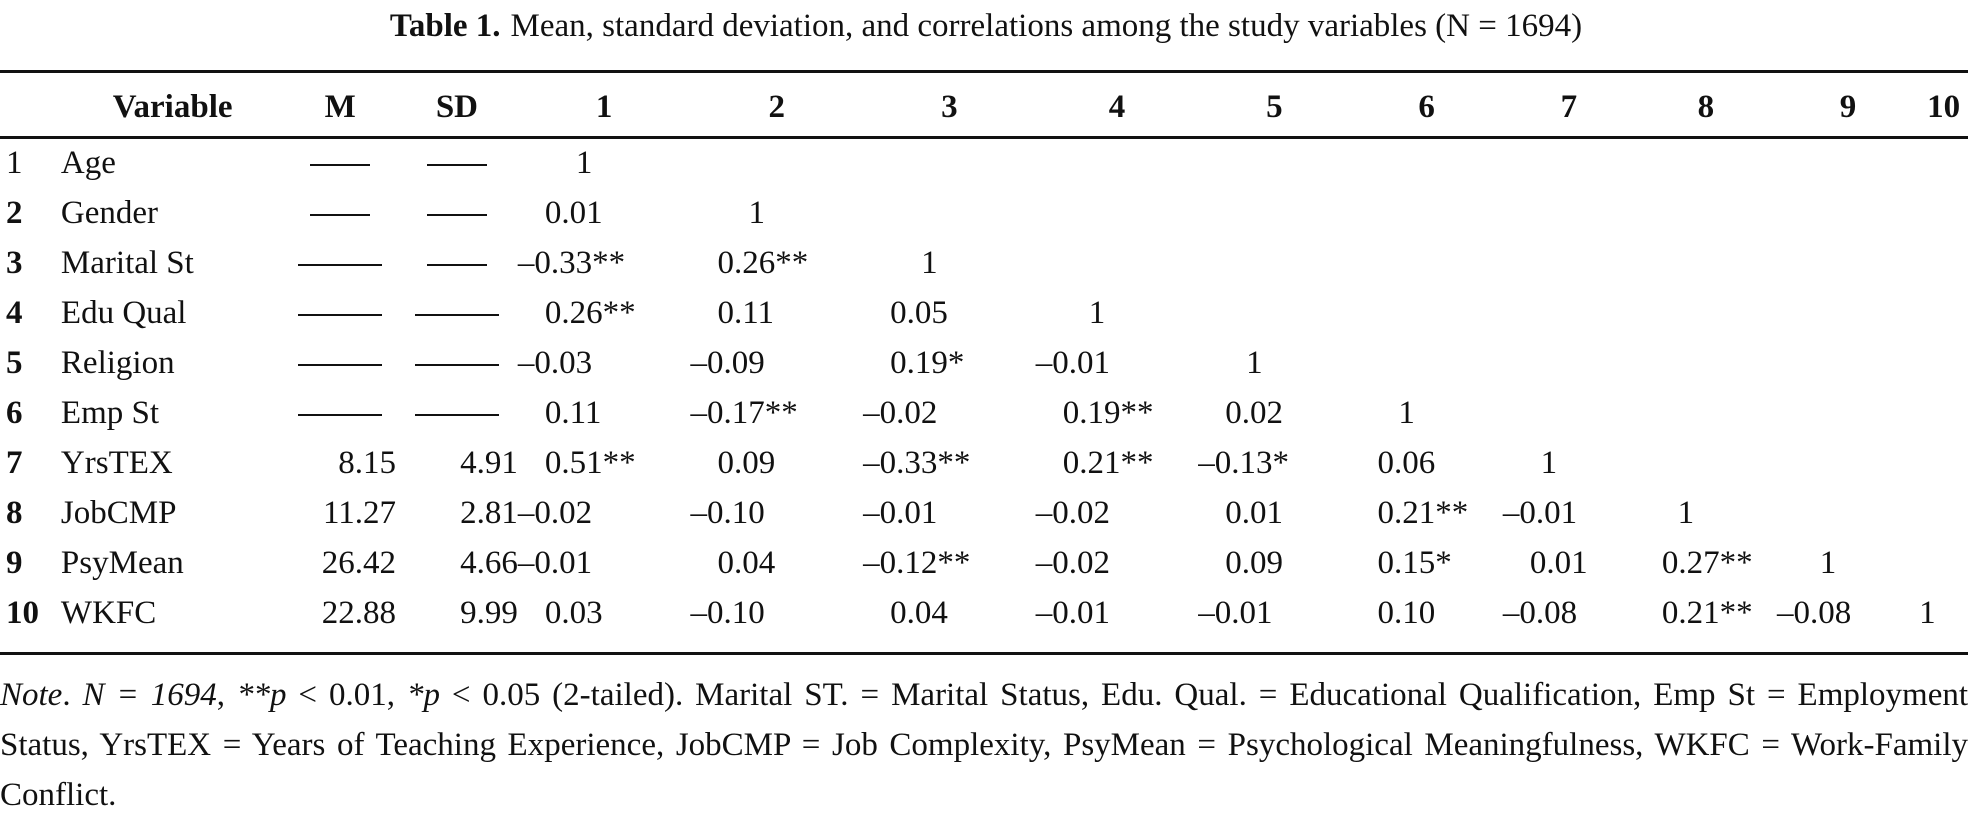  What do you see at coordinates (108, 613) in the screenshot?
I see `variable-name: WKFC` at bounding box center [108, 613].